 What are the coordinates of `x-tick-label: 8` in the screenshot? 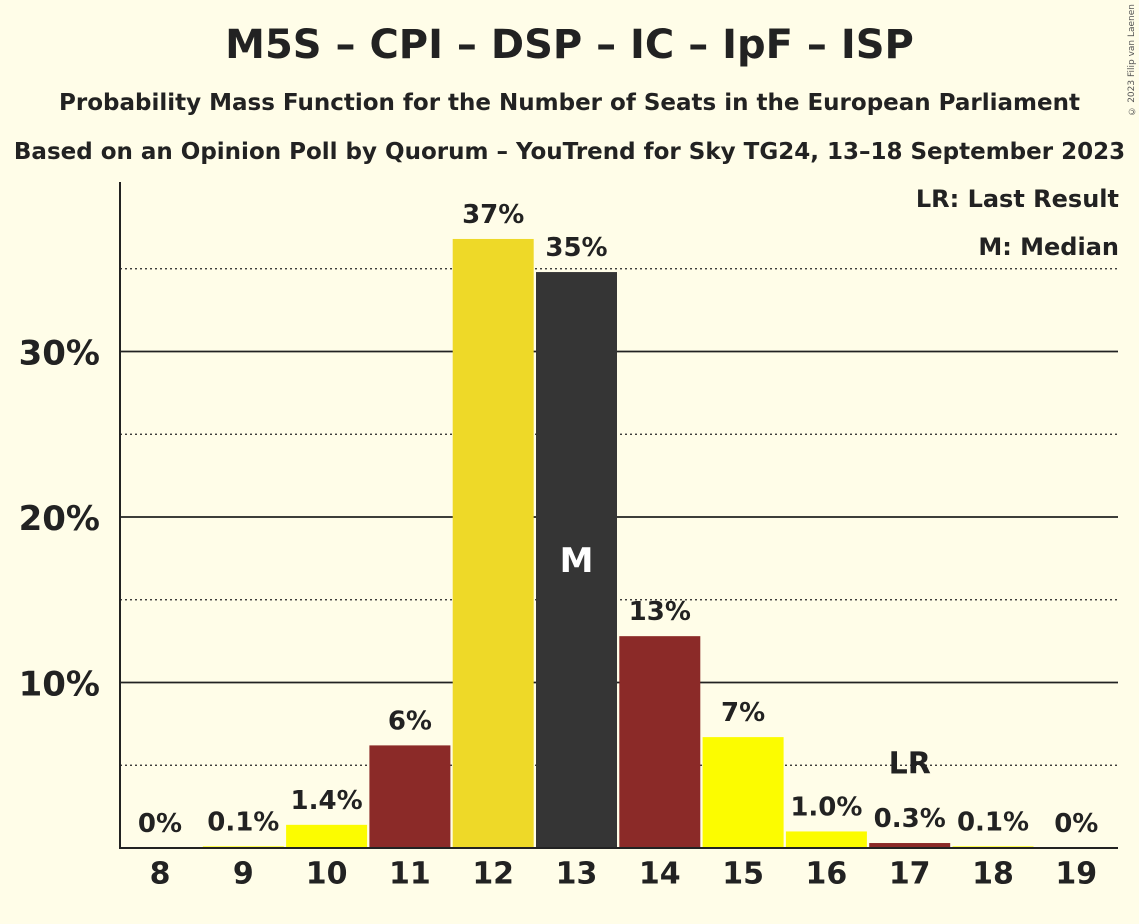 It's located at (160, 874).